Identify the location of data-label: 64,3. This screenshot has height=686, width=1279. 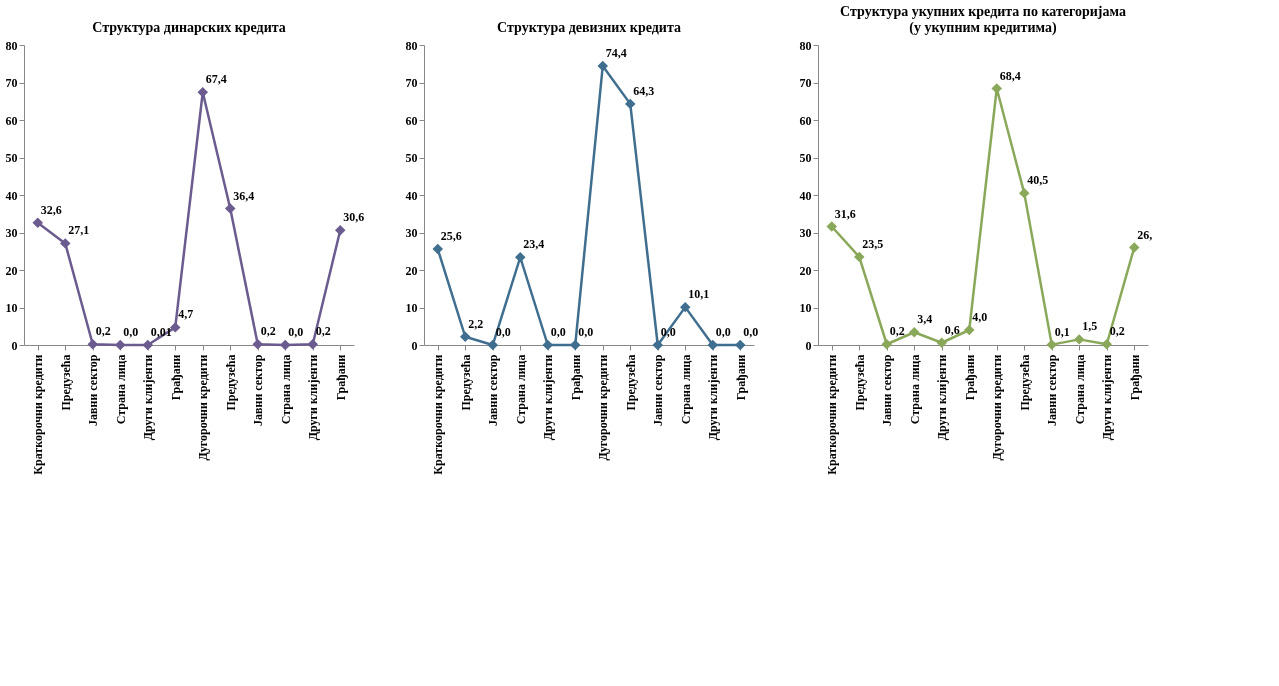
(644, 90).